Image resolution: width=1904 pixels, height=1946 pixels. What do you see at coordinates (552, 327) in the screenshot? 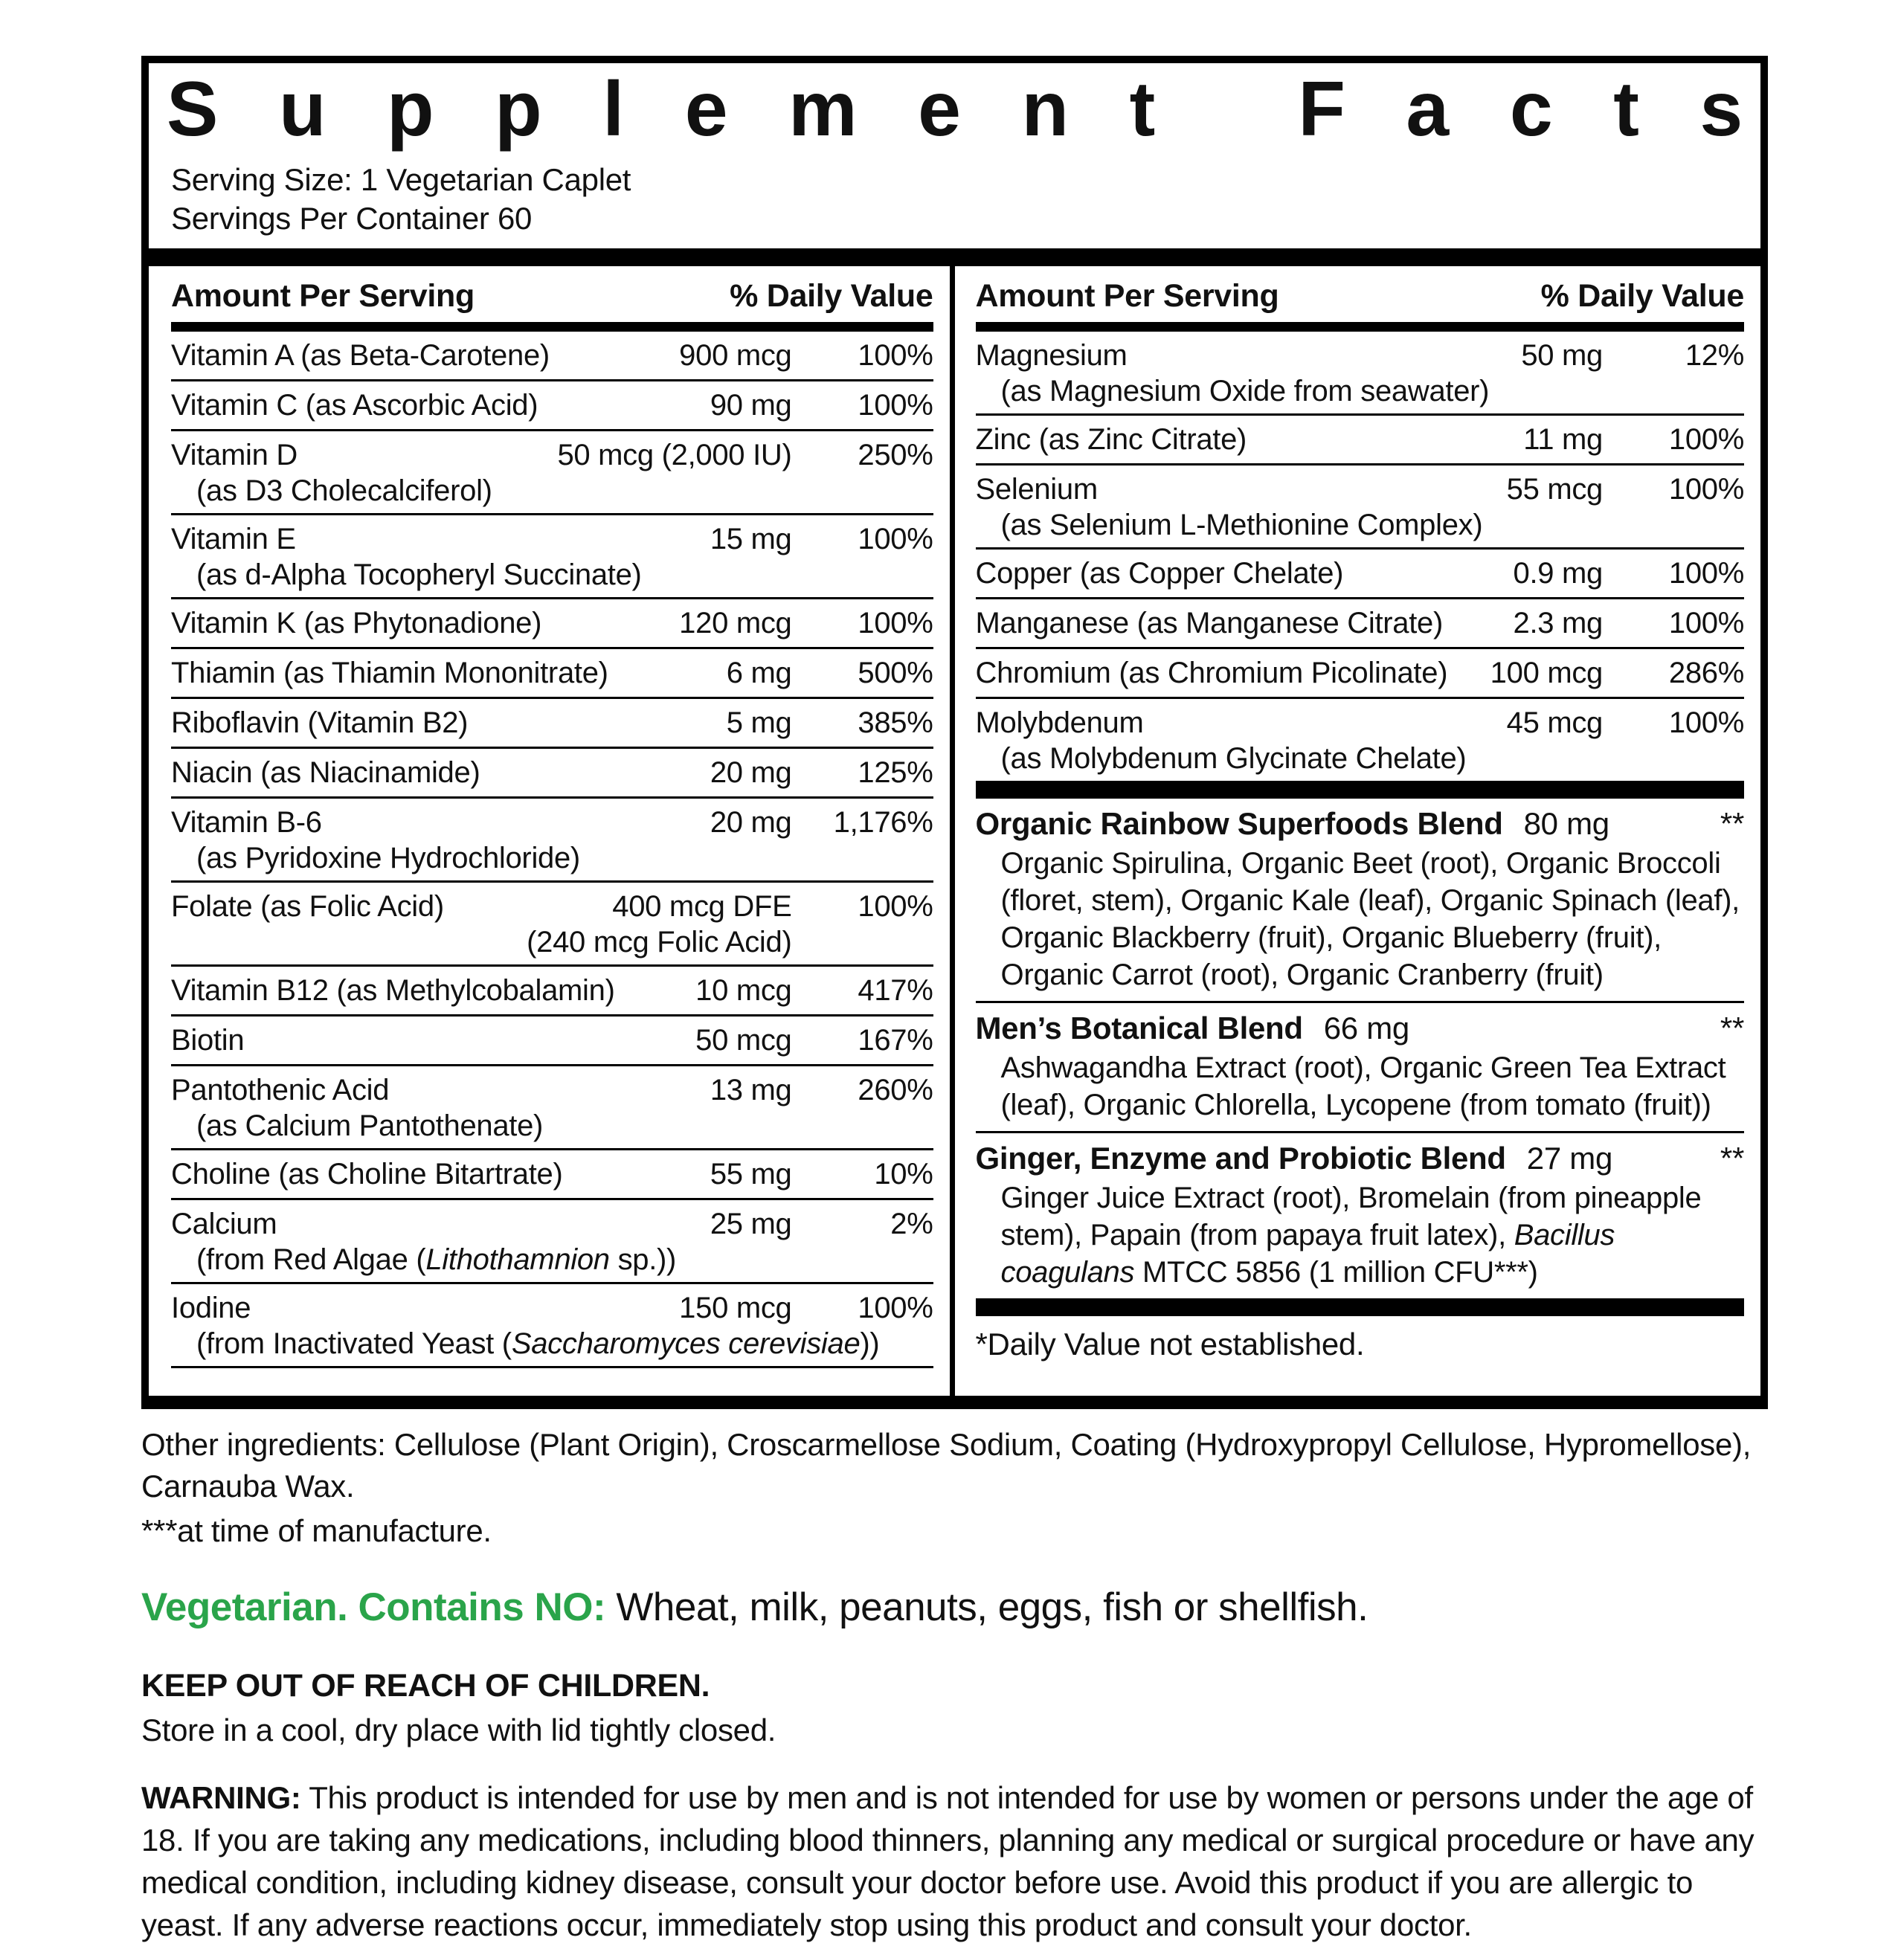
I see `separator-bar-header-left` at bounding box center [552, 327].